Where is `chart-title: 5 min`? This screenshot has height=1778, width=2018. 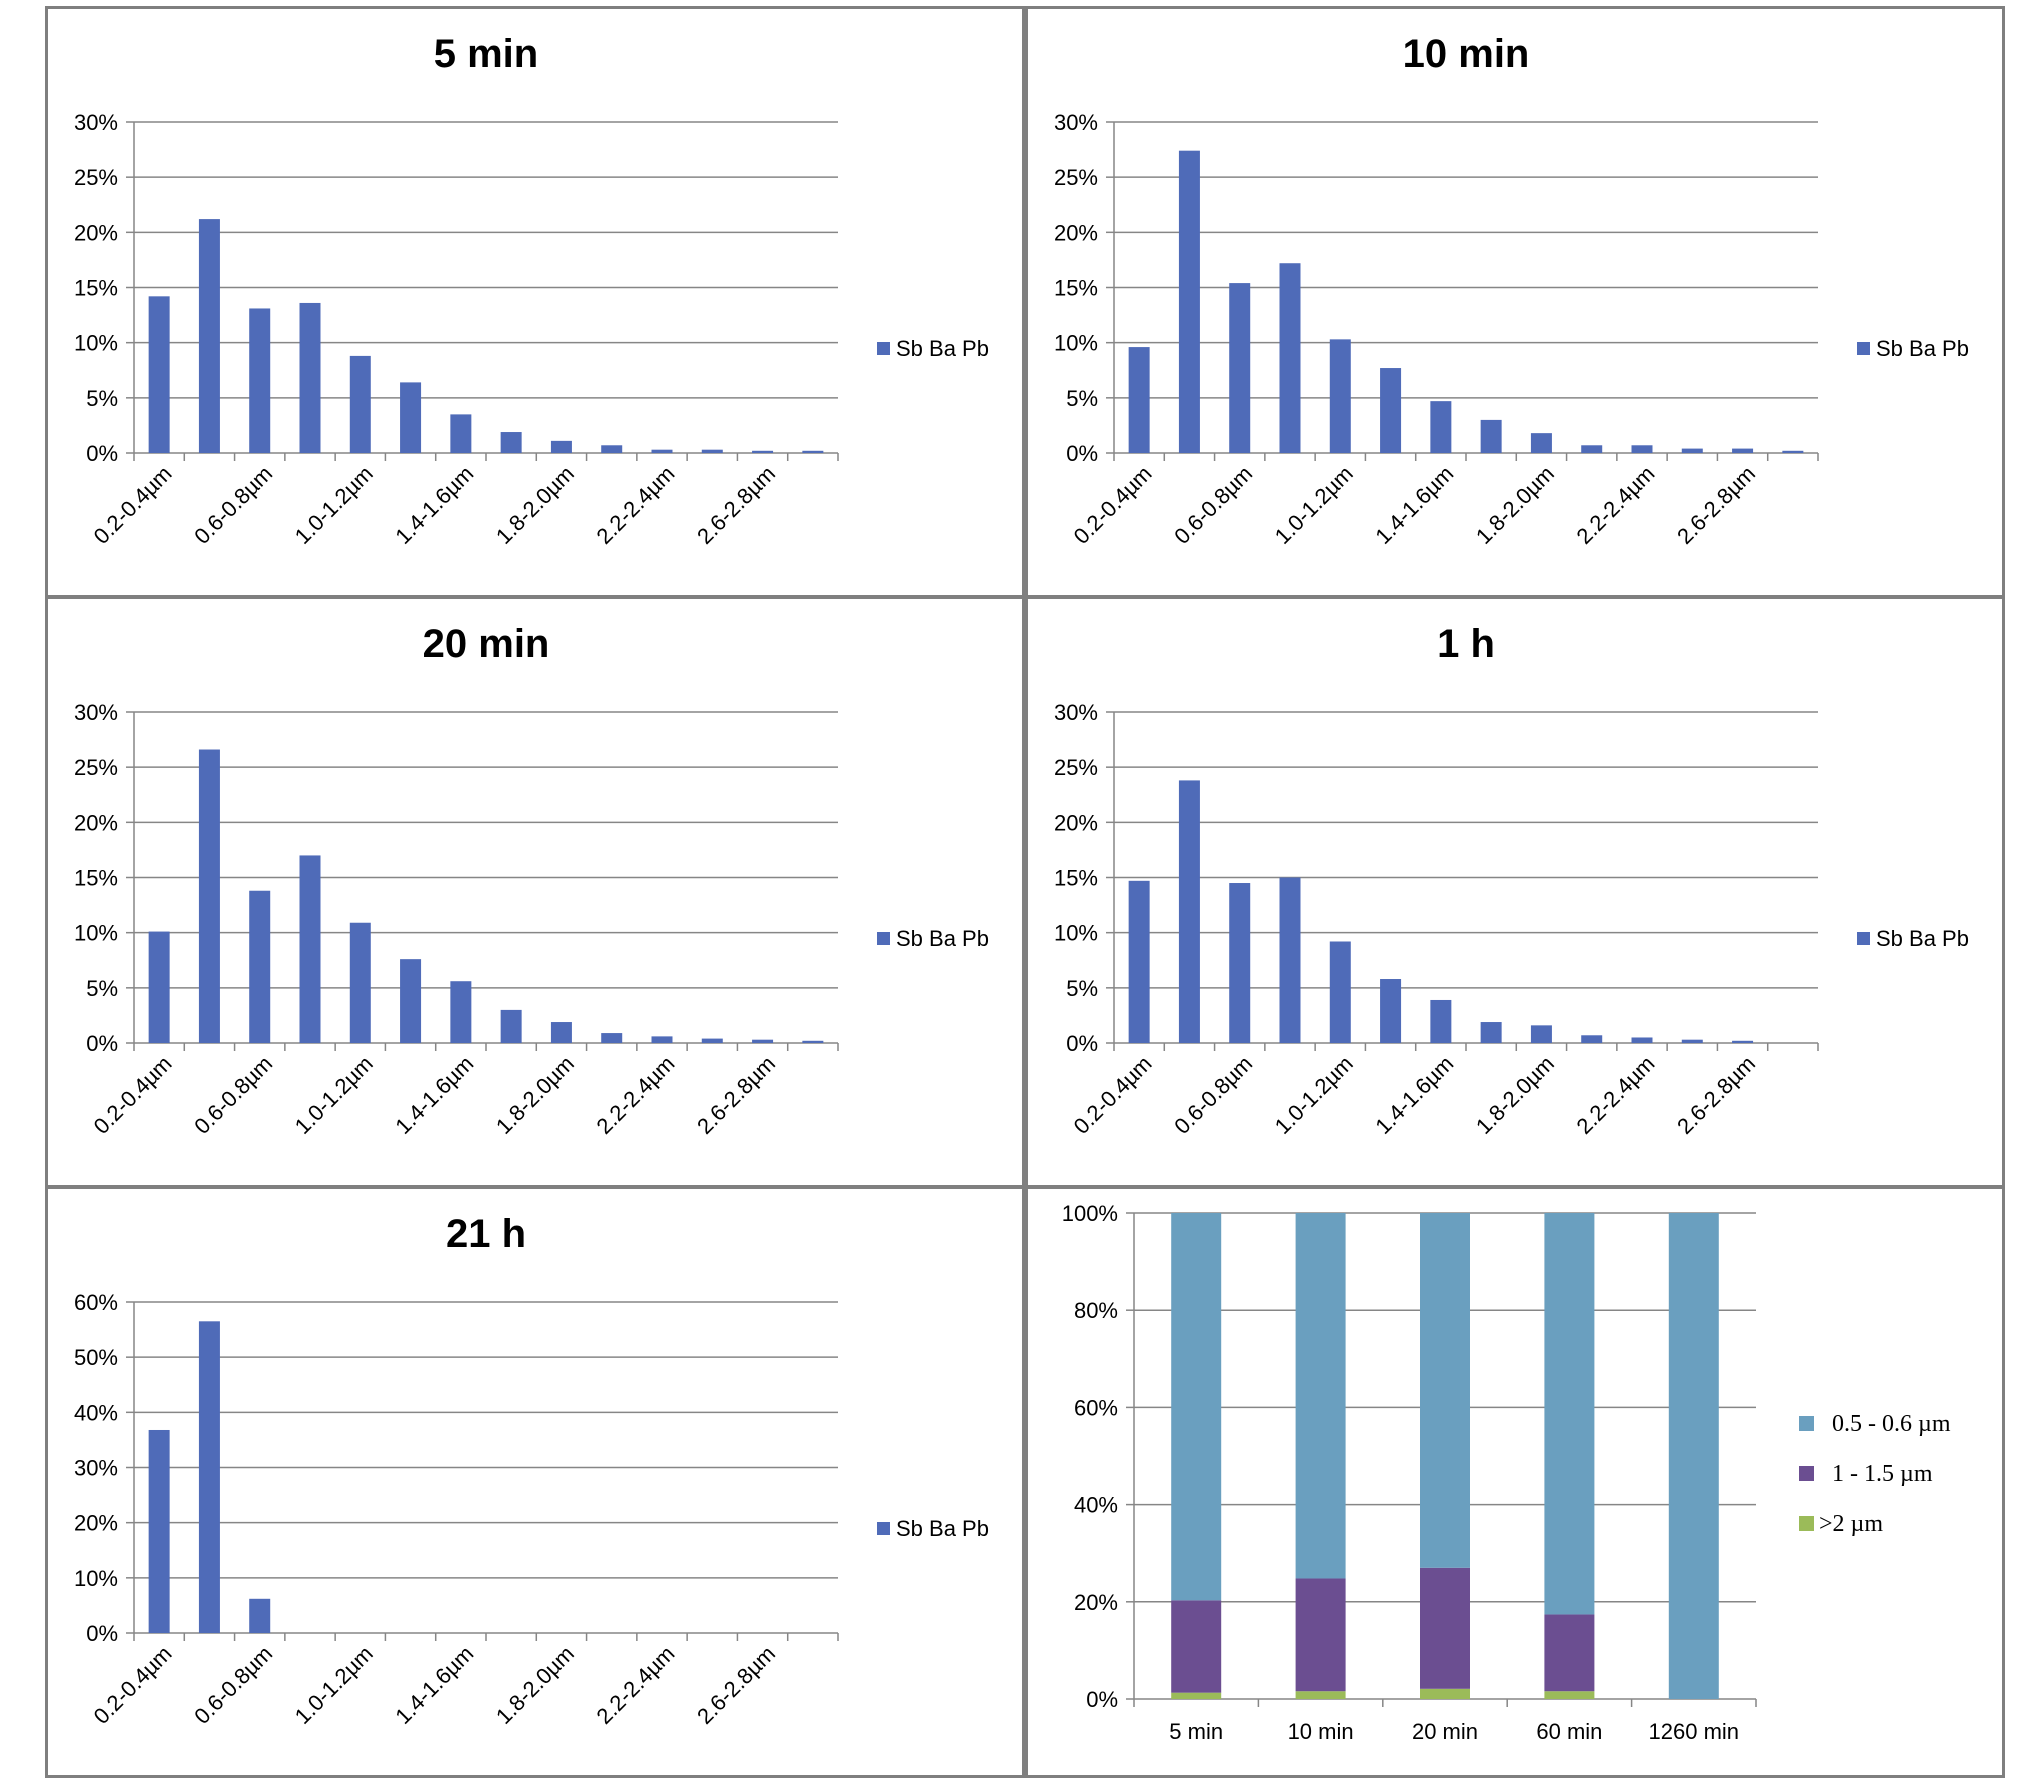
chart-title: 5 min is located at coordinates (486, 54).